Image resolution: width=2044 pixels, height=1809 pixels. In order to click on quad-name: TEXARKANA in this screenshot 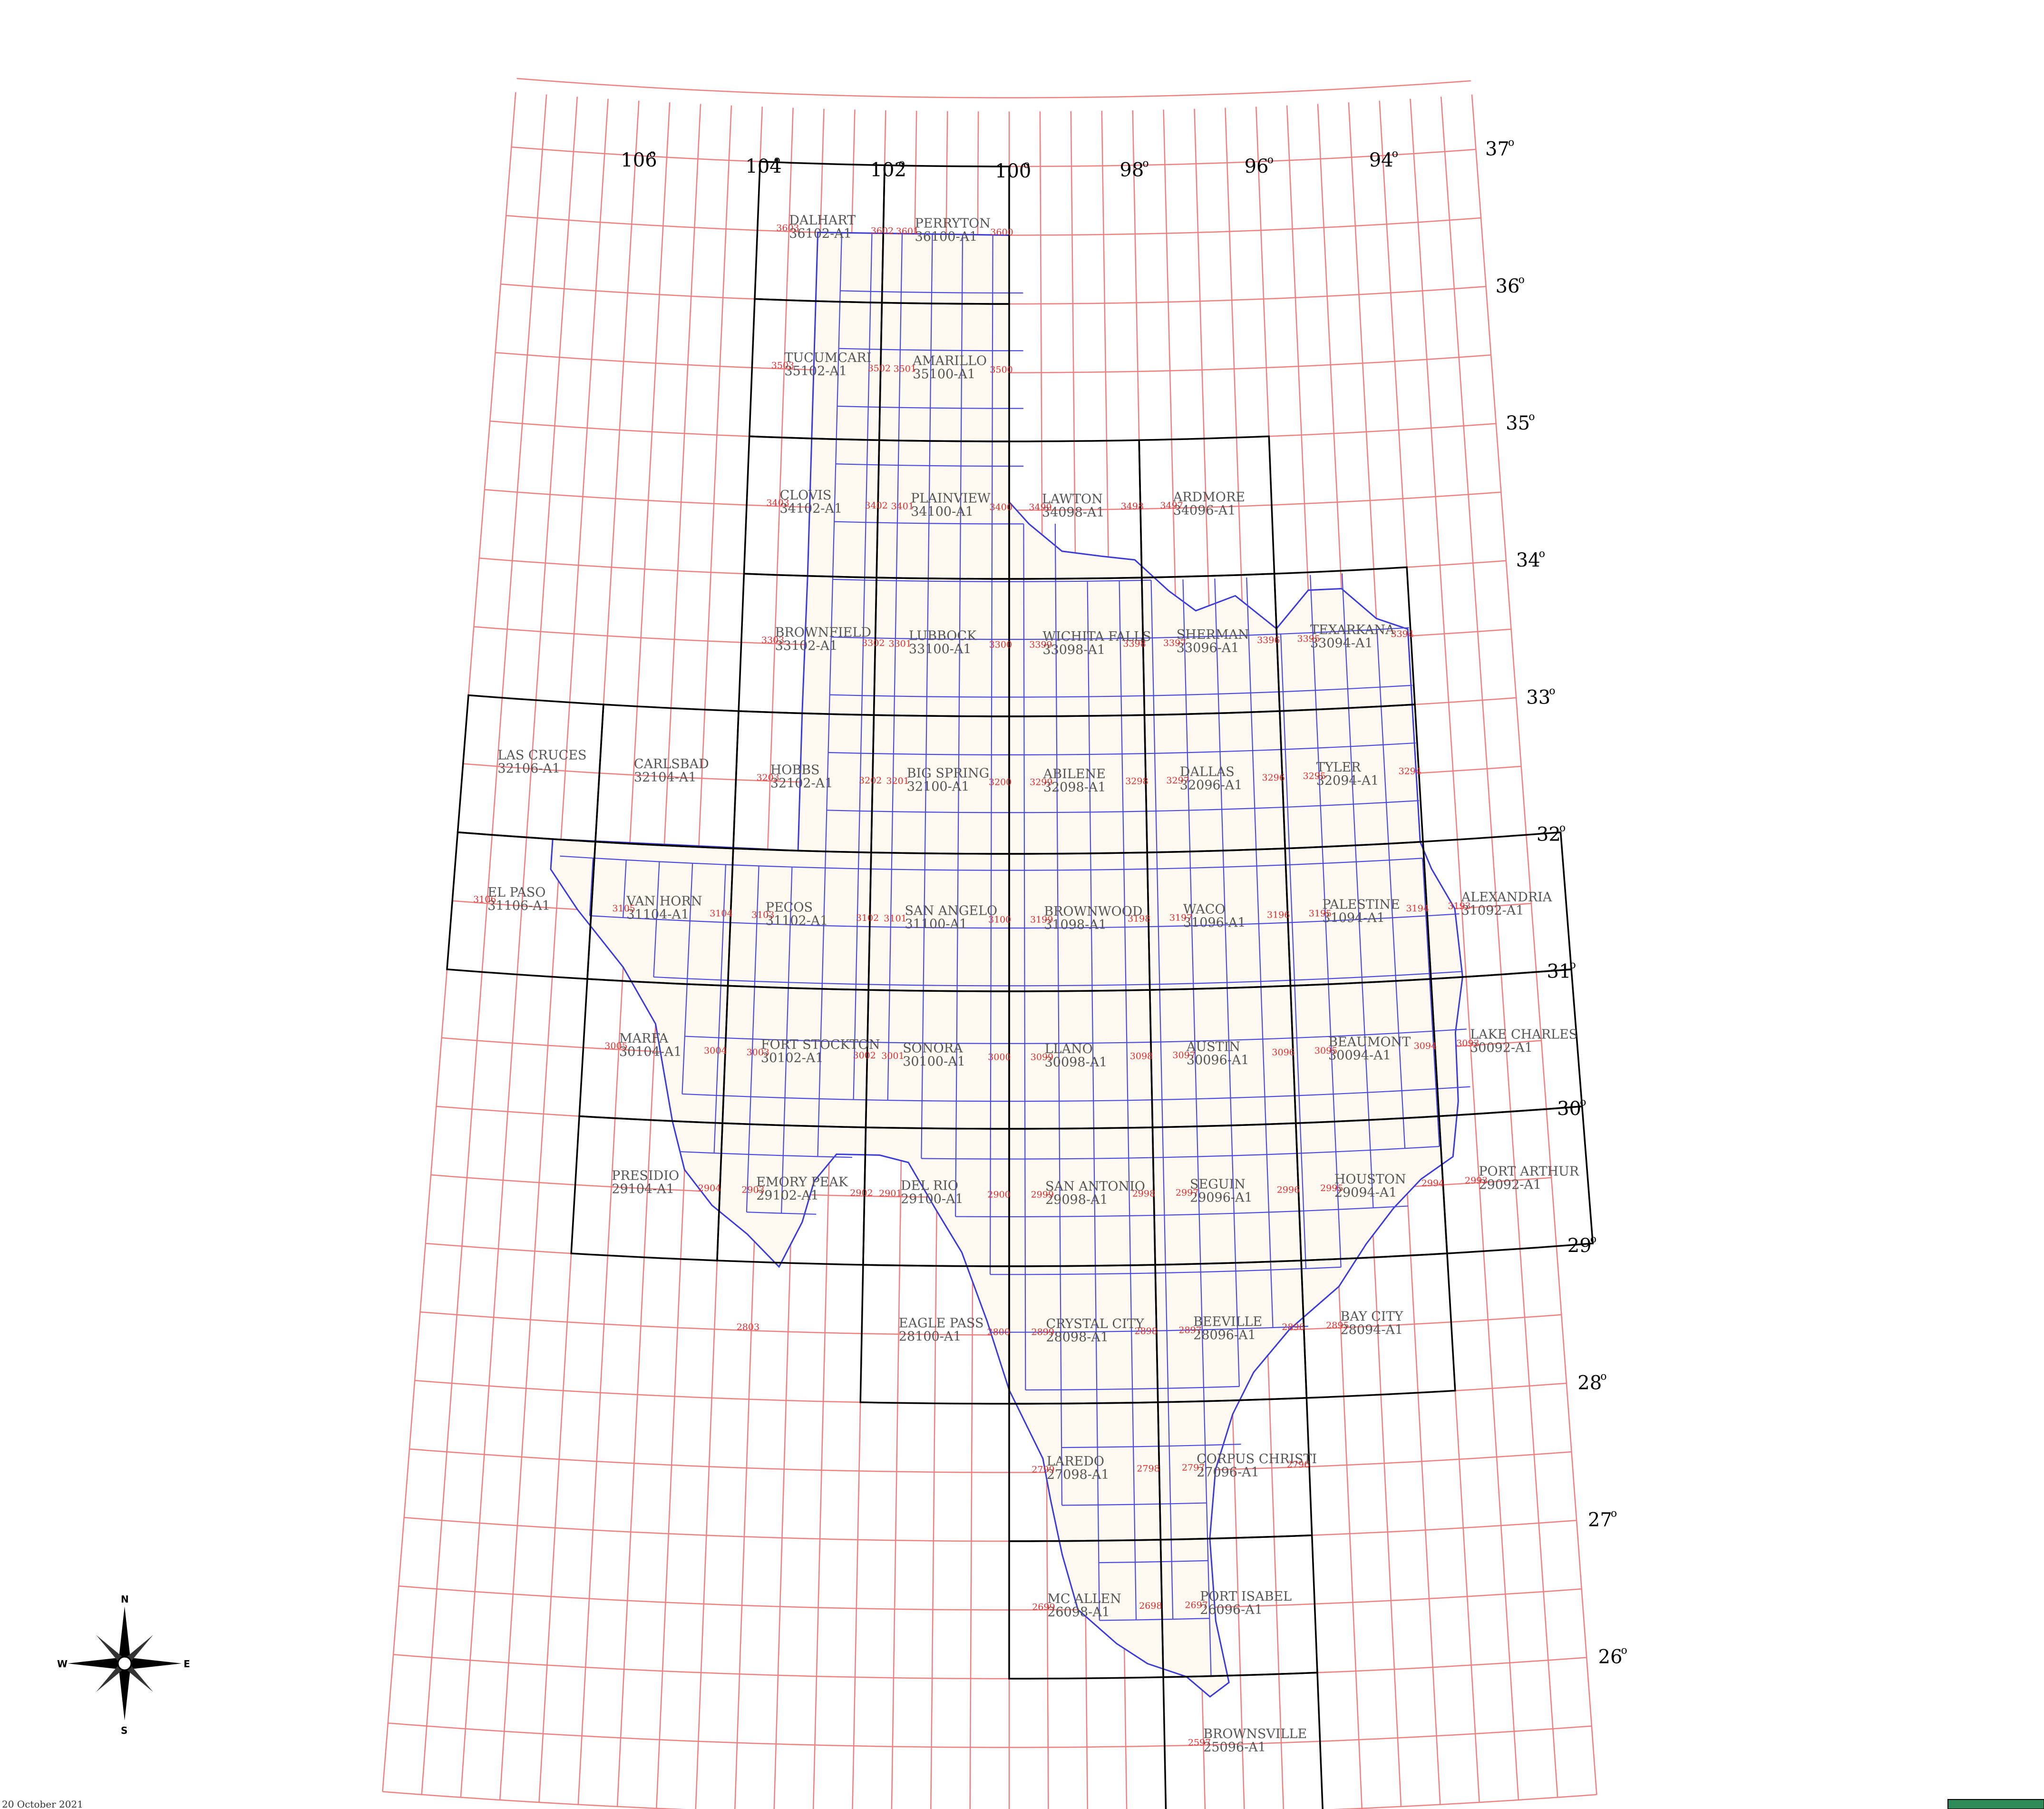, I will do `click(1352, 630)`.